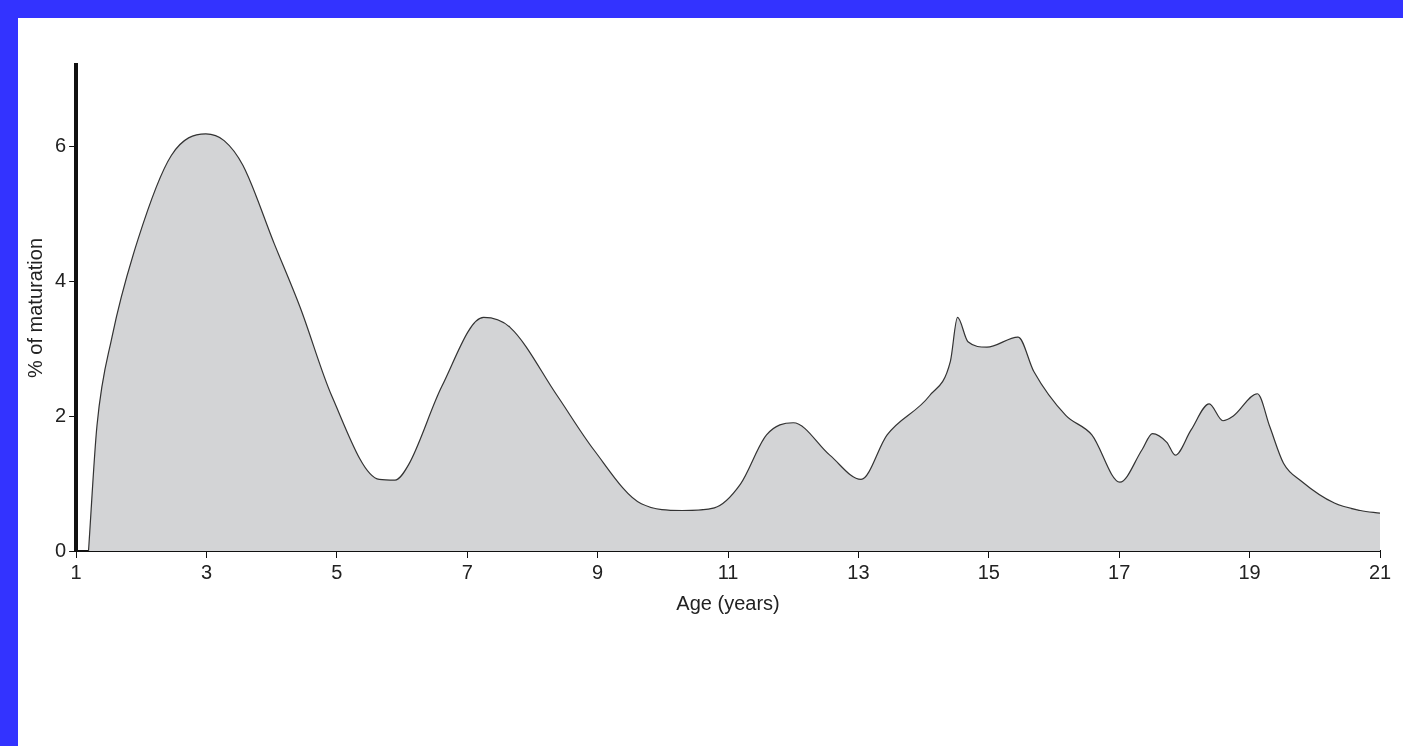  I want to click on y-tick-label: 4, so click(61, 279).